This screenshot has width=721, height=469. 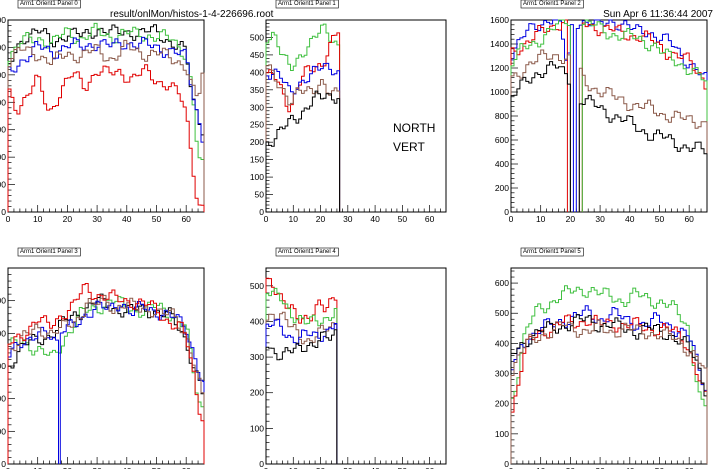 What do you see at coordinates (192, 14) in the screenshot?
I see `file-path: result/onlMon/histos-1-4-226696.root` at bounding box center [192, 14].